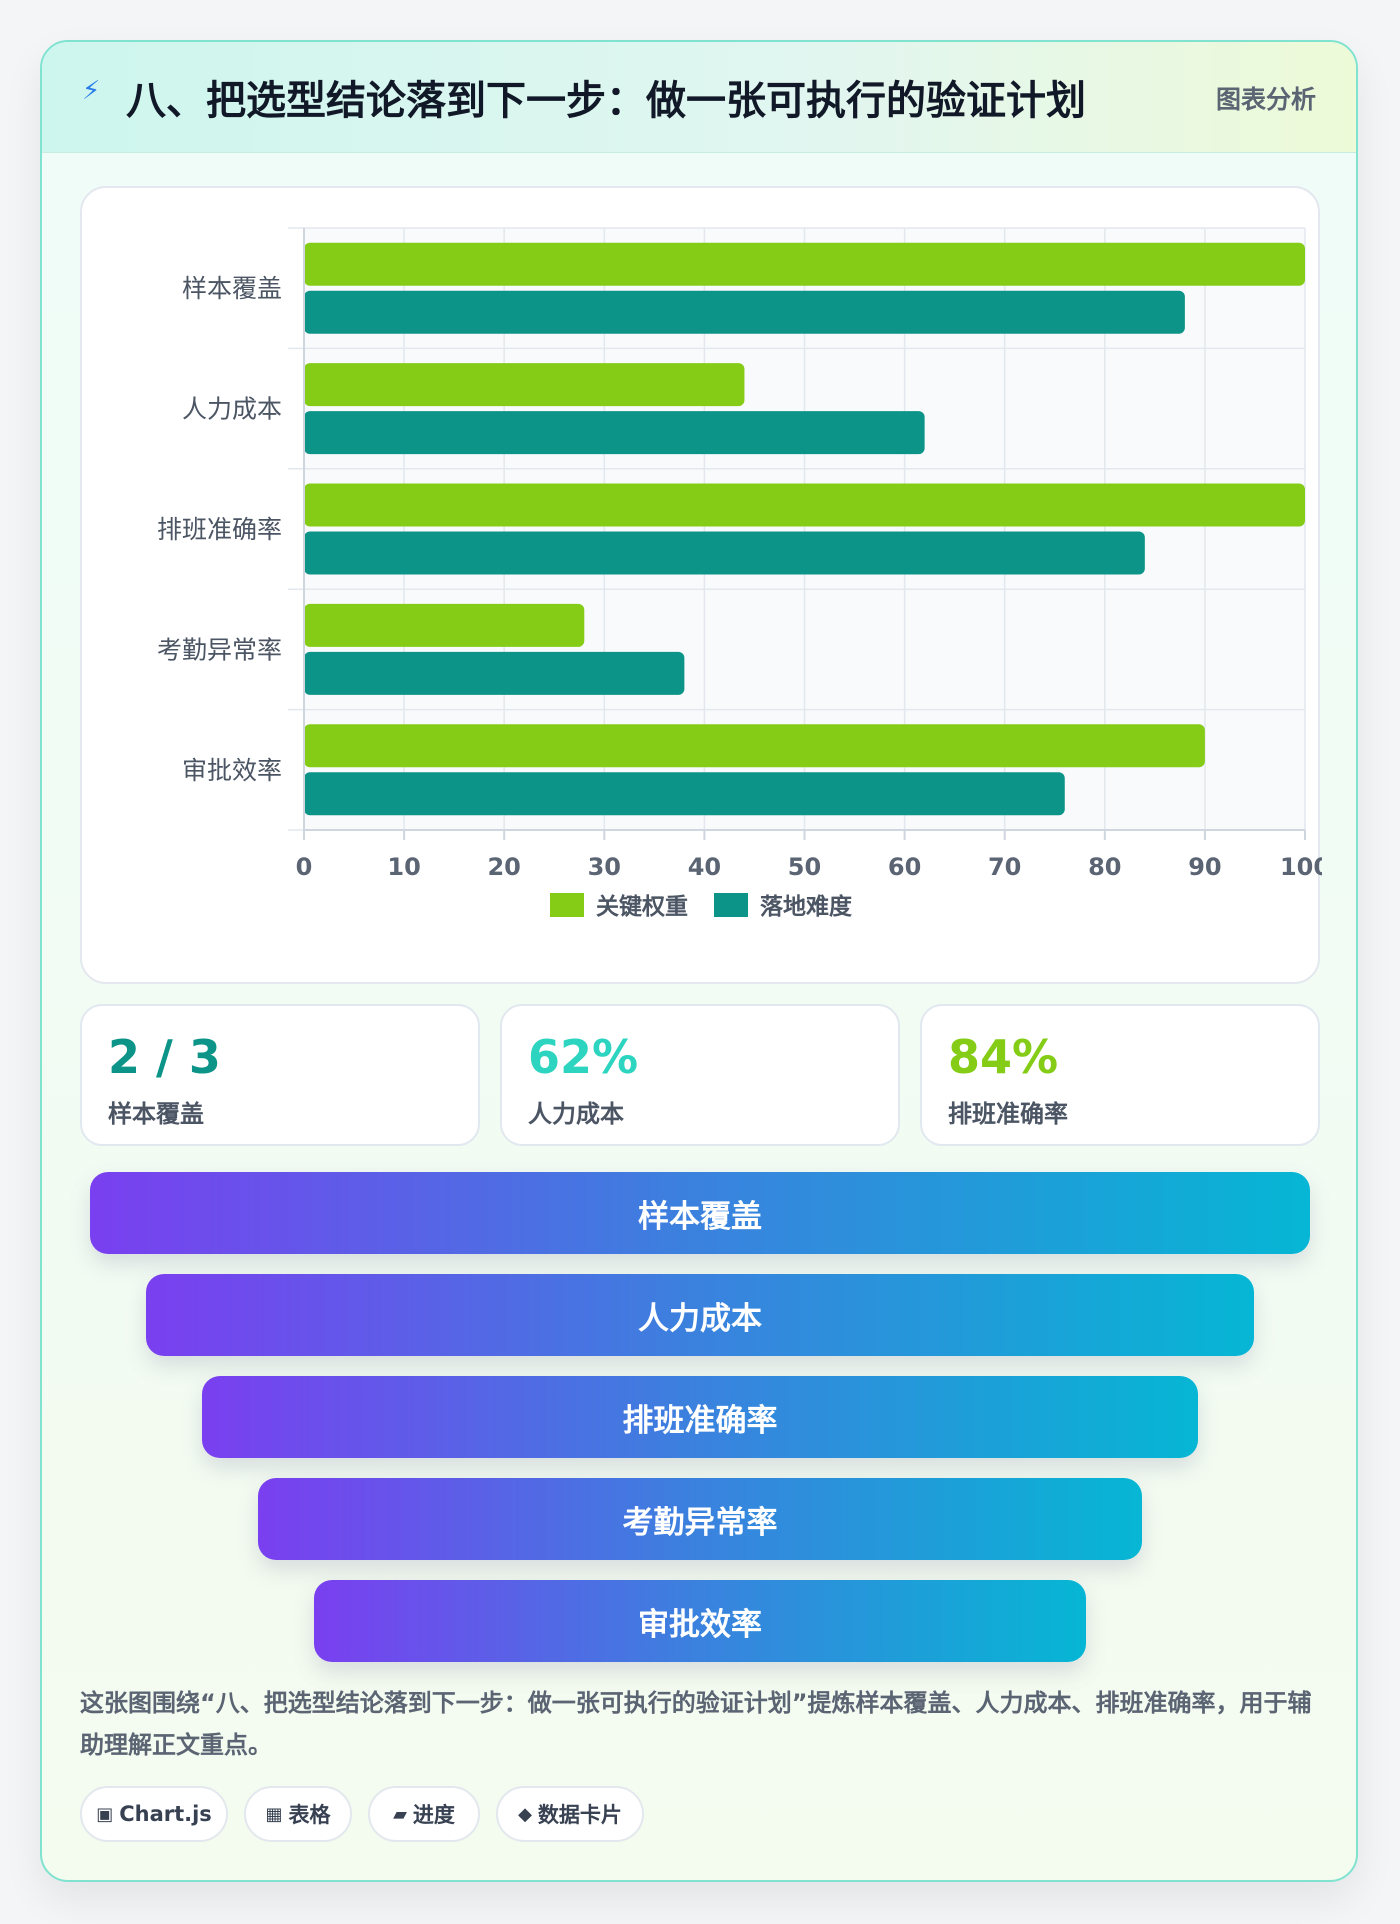 This screenshot has height=1924, width=1400. What do you see at coordinates (606, 101) in the screenshot?
I see `page-title: 八、把选型结论落到下一步：做一张可执行的验证计划` at bounding box center [606, 101].